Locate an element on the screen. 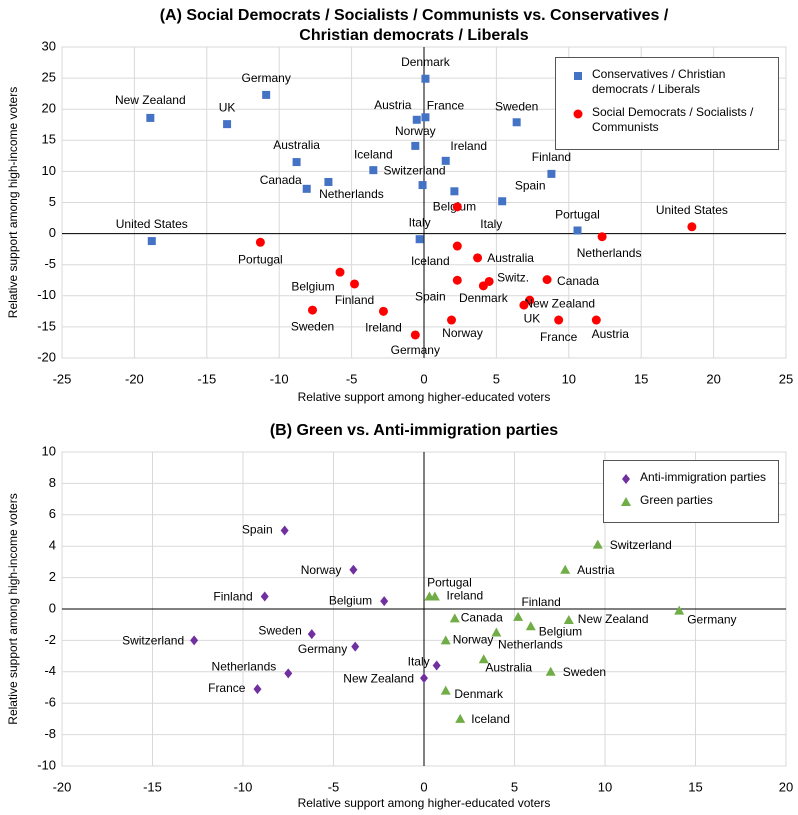 This screenshot has width=798, height=815. chart-title: Christian democrats / Liberals is located at coordinates (414, 35).